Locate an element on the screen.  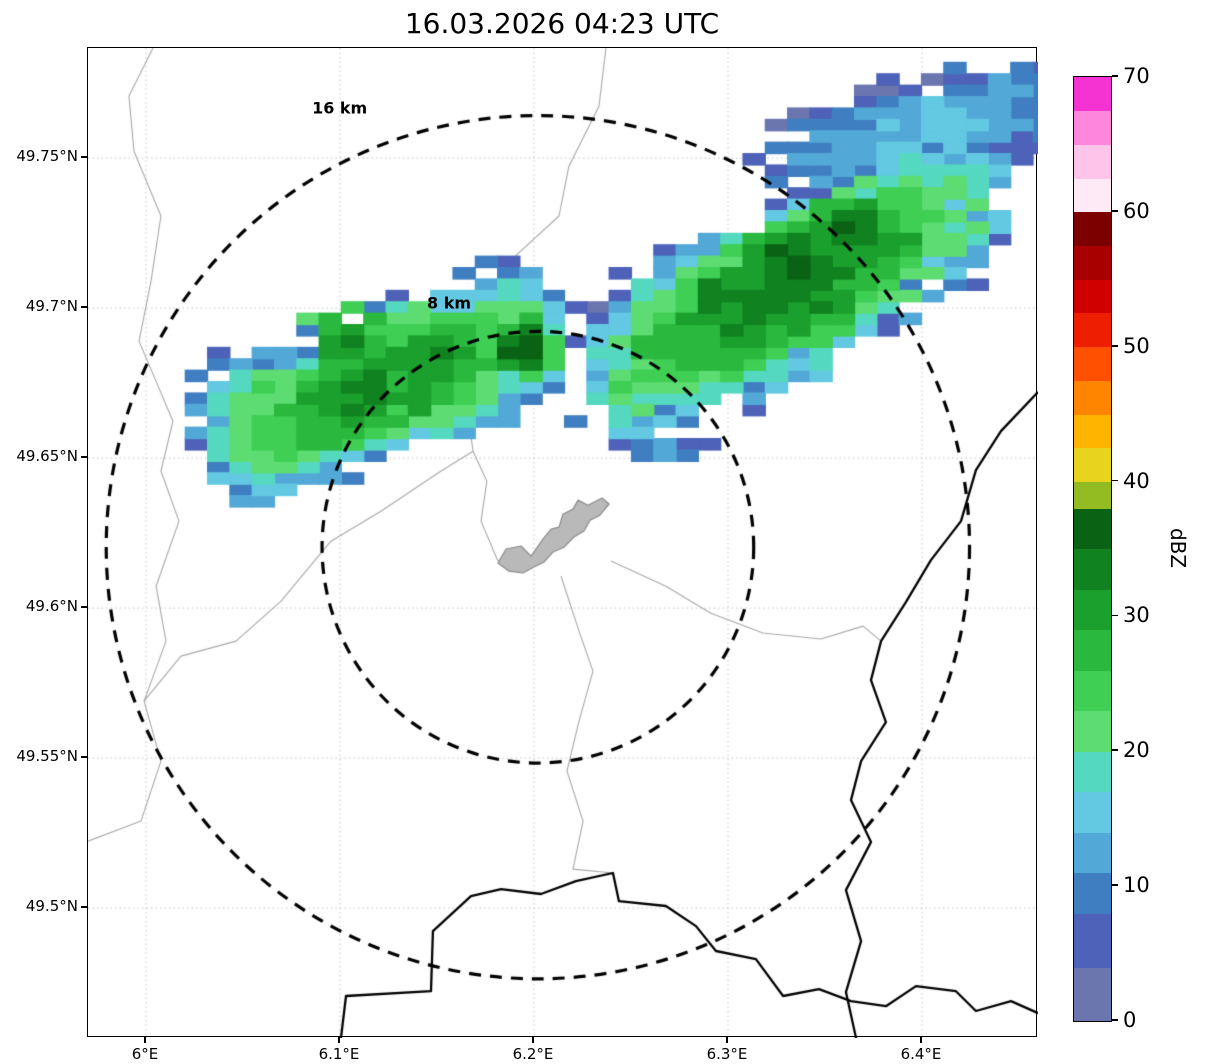
y-tick-label: 49.65°N is located at coordinates (47, 456).